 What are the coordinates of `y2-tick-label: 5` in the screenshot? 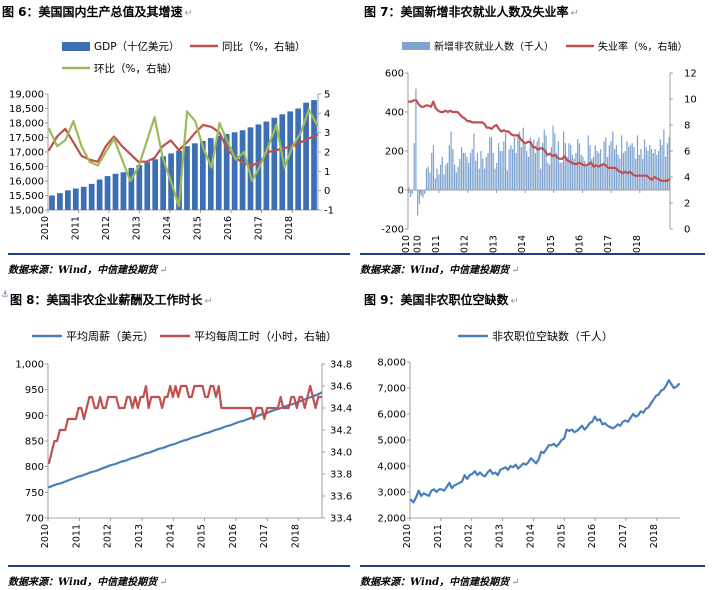 It's located at (327, 95).